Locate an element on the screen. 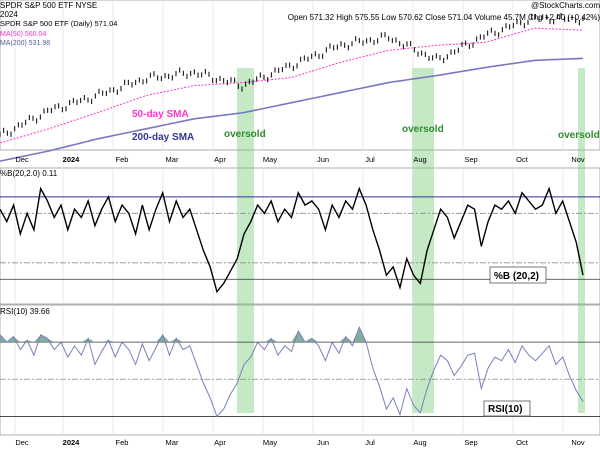  rsi-x-axis: Dec 2024 Feb Mar Apr May Jun Jul Aug Sep Oct Nov is located at coordinates (300, 442).